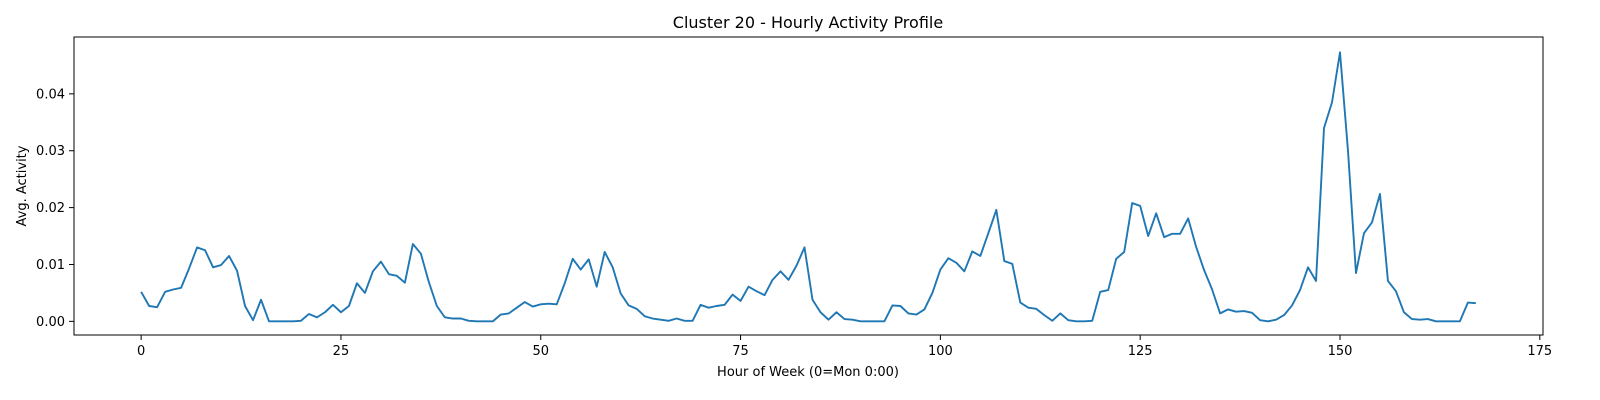  Describe the element at coordinates (341, 351) in the screenshot. I see `x-tick-label: 25` at that location.